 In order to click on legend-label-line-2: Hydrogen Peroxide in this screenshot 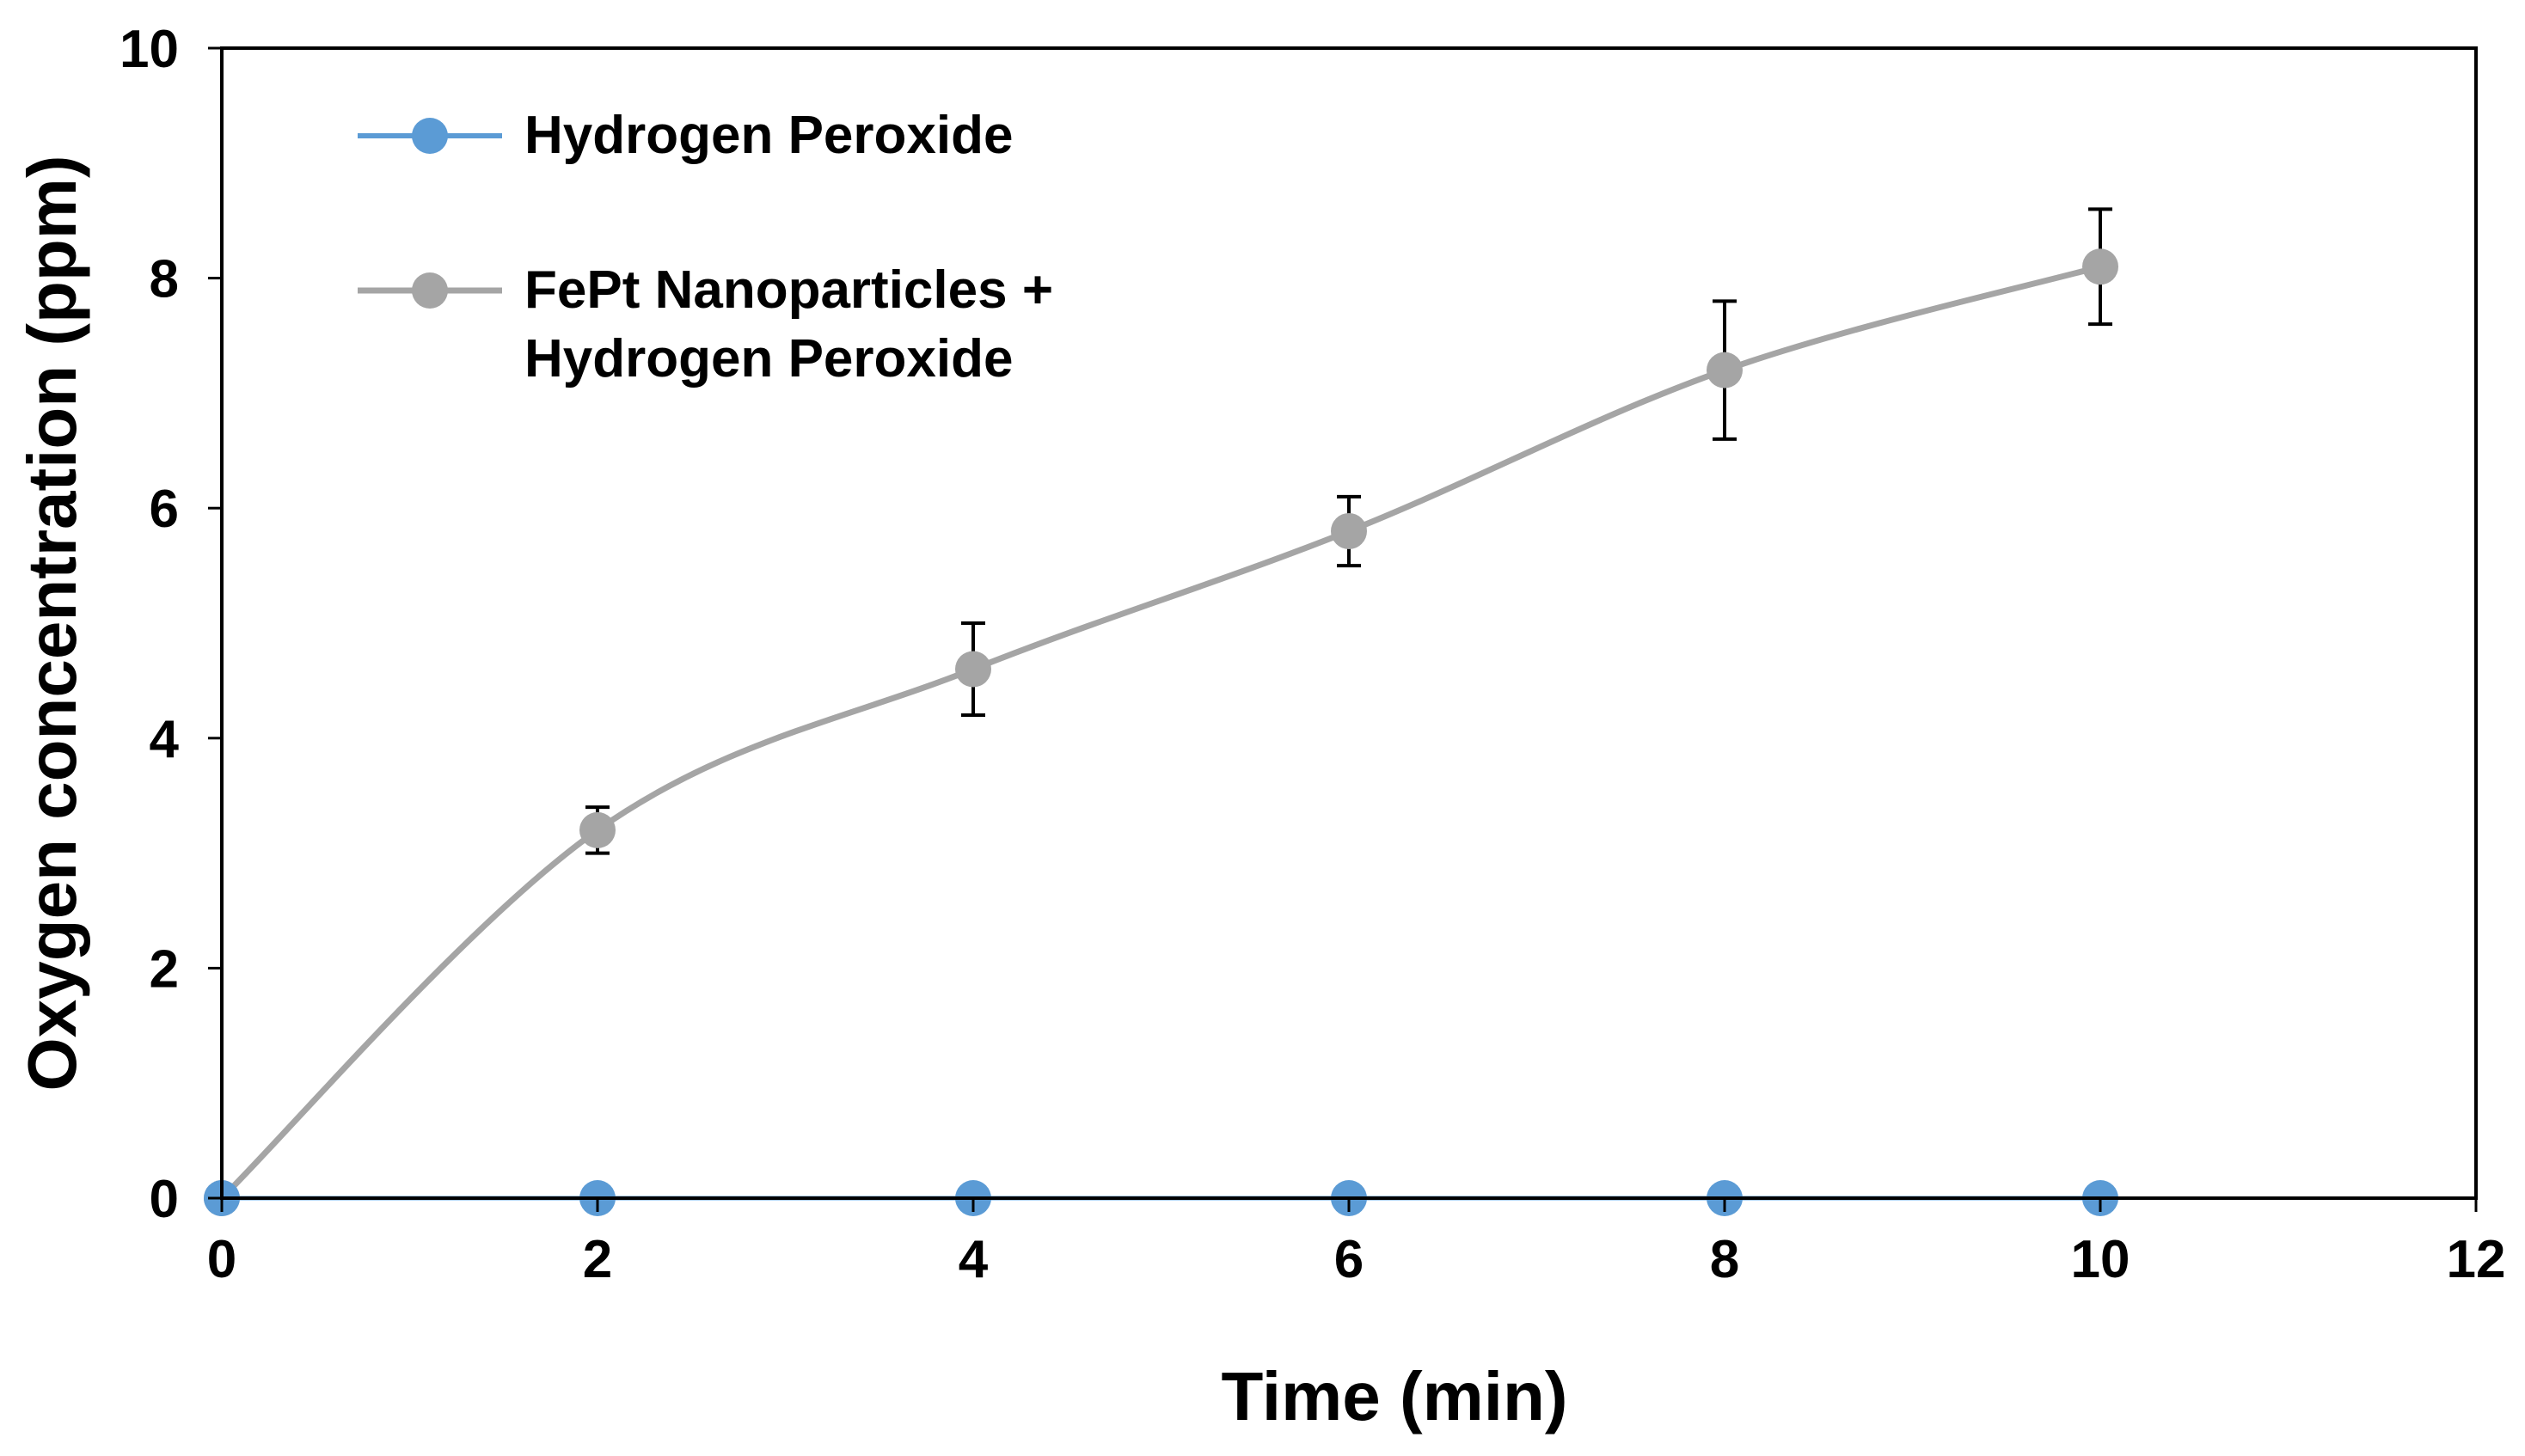, I will do `click(768, 358)`.